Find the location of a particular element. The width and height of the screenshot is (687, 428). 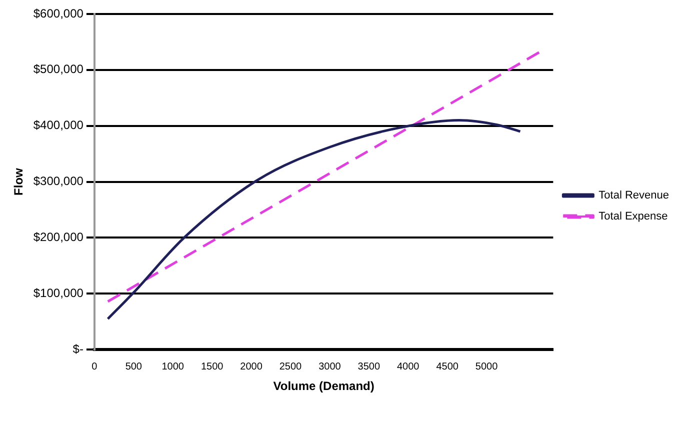

x-tick-label: 3000 is located at coordinates (330, 366).